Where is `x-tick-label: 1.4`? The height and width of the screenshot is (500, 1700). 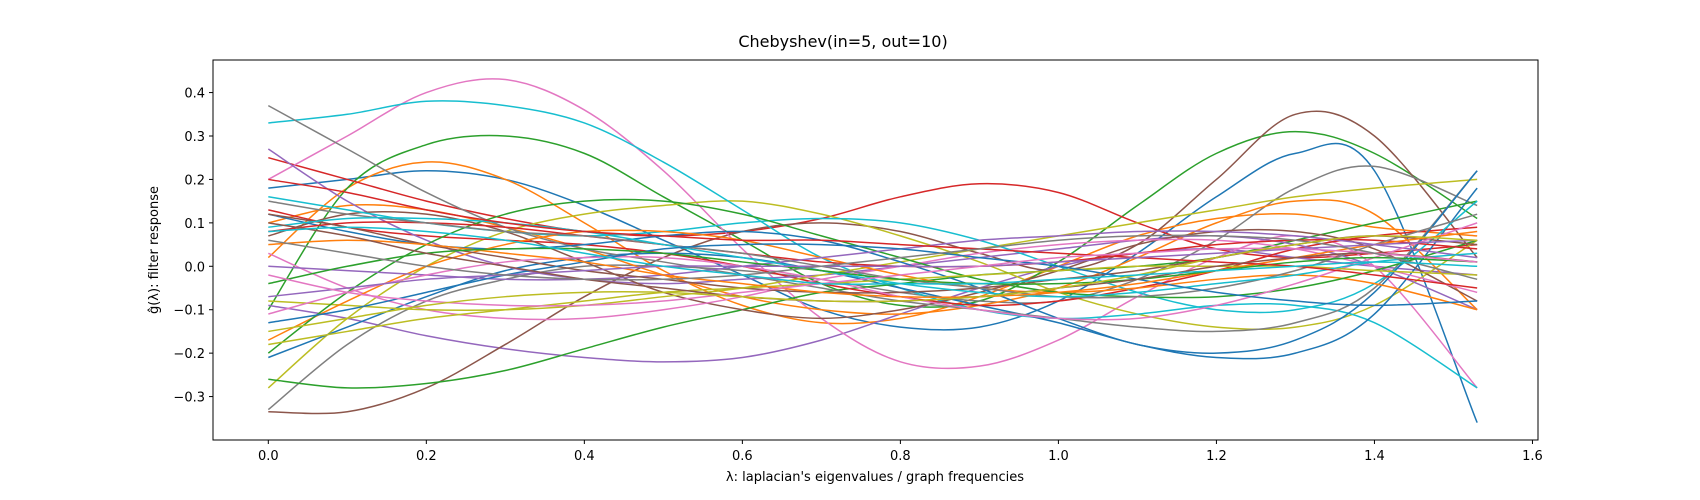
x-tick-label: 1.4 is located at coordinates (1374, 456).